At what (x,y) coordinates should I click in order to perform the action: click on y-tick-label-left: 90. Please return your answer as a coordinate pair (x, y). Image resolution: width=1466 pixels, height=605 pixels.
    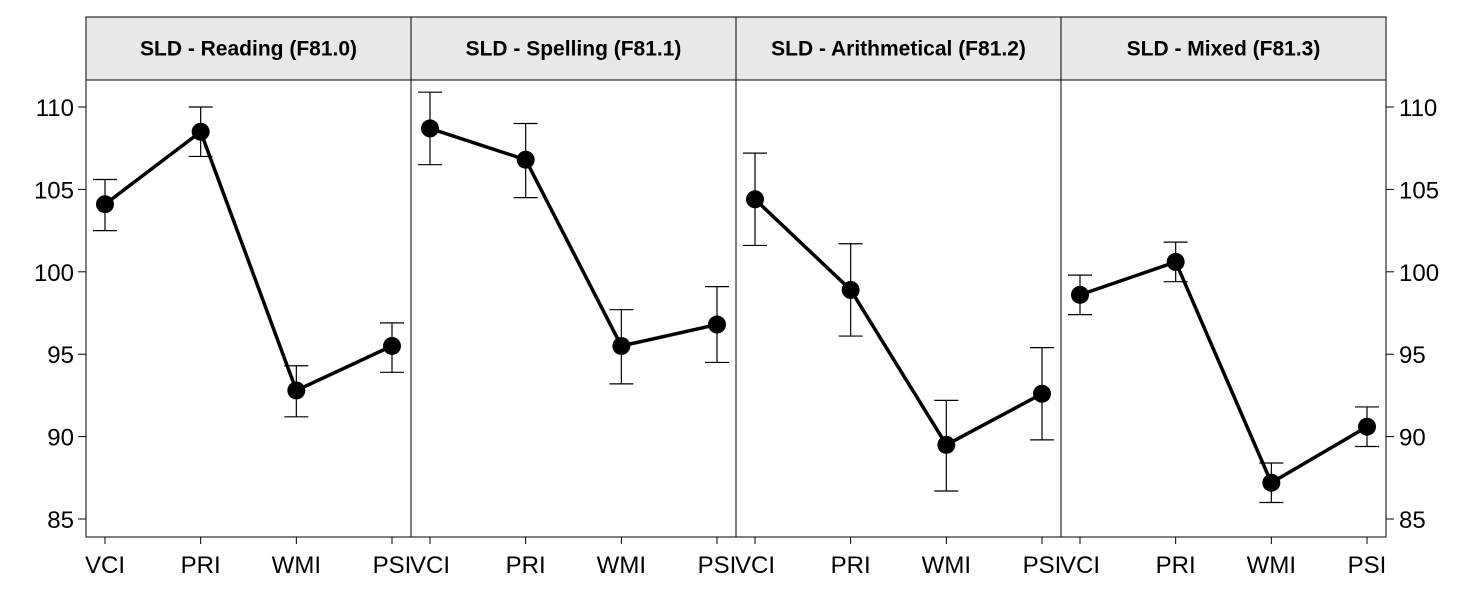
    Looking at the image, I should click on (60, 438).